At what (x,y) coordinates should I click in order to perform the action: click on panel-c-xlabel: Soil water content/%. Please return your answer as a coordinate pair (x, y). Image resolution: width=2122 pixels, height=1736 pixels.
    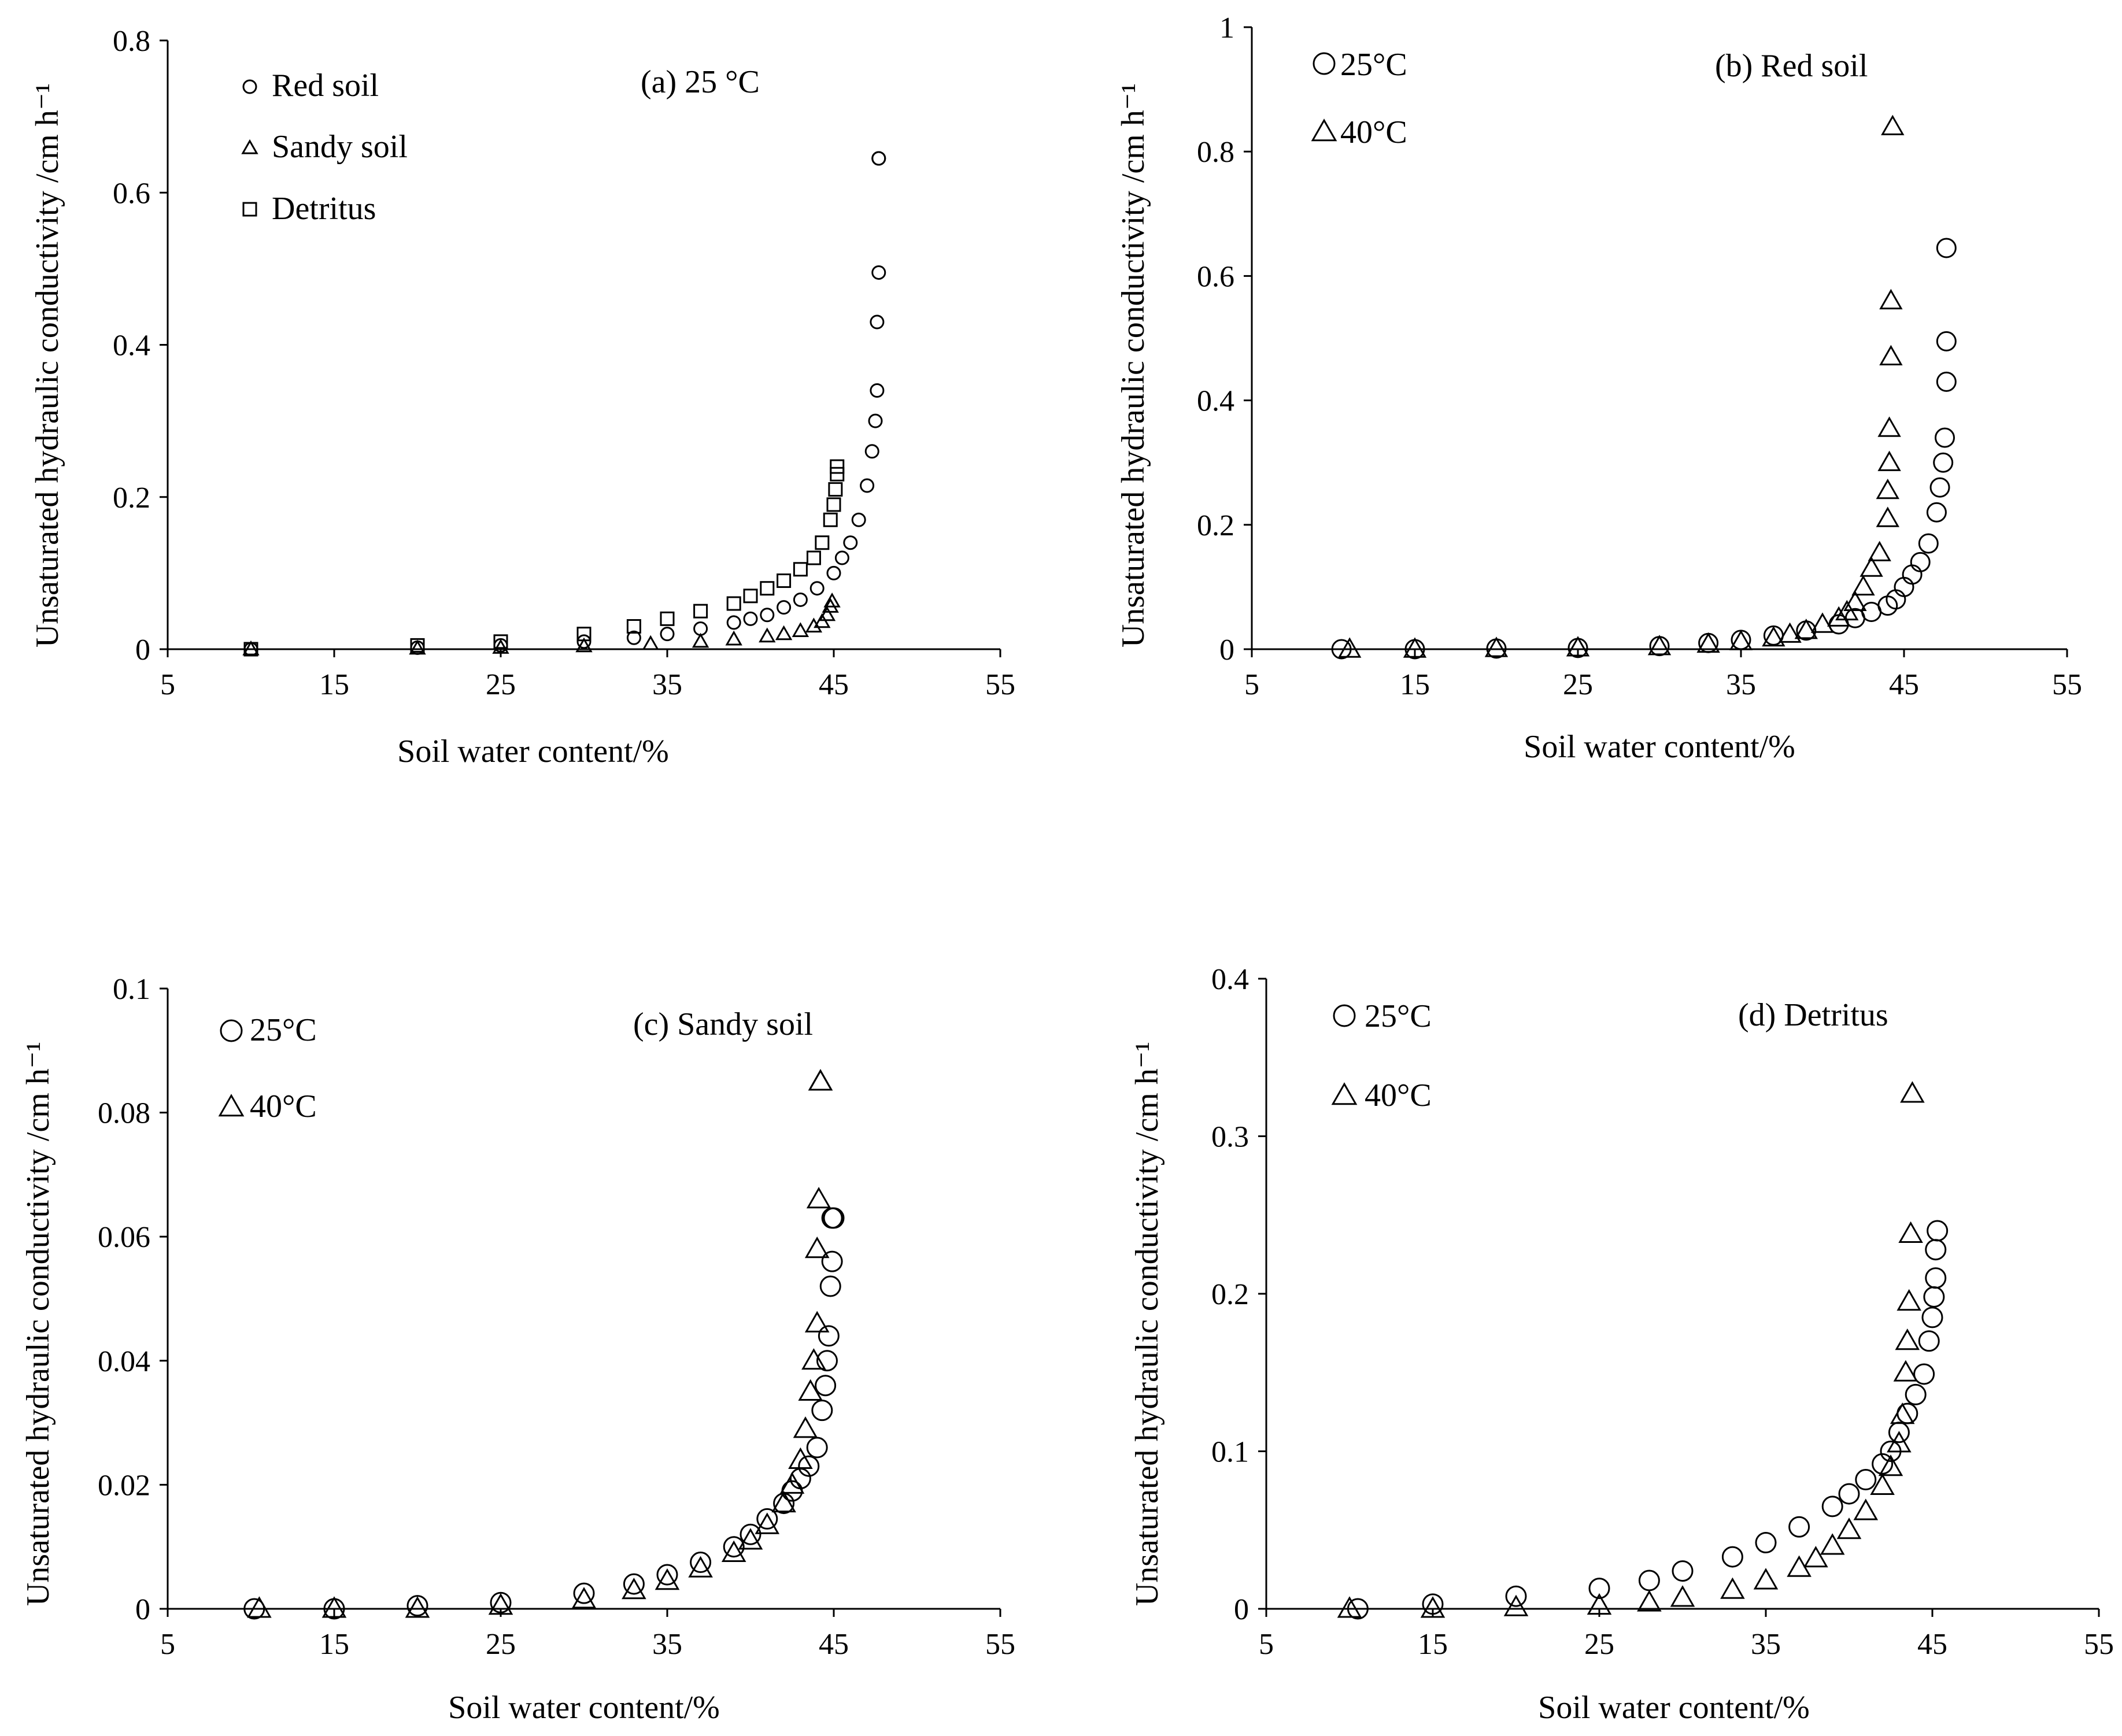
    Looking at the image, I should click on (584, 1708).